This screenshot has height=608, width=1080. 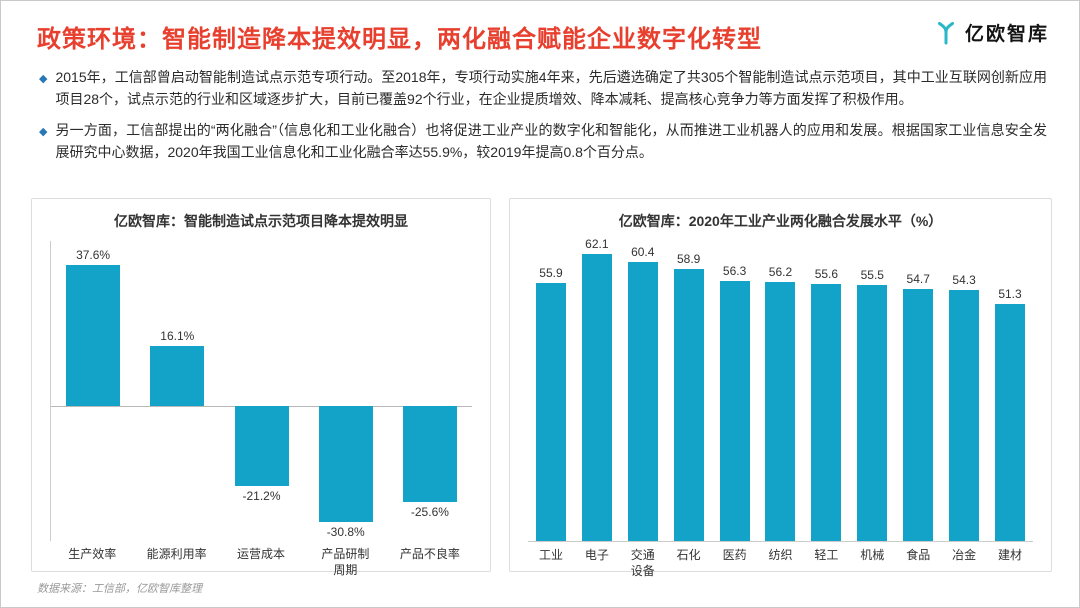 I want to click on bar-slot: 54.3, so click(x=964, y=391).